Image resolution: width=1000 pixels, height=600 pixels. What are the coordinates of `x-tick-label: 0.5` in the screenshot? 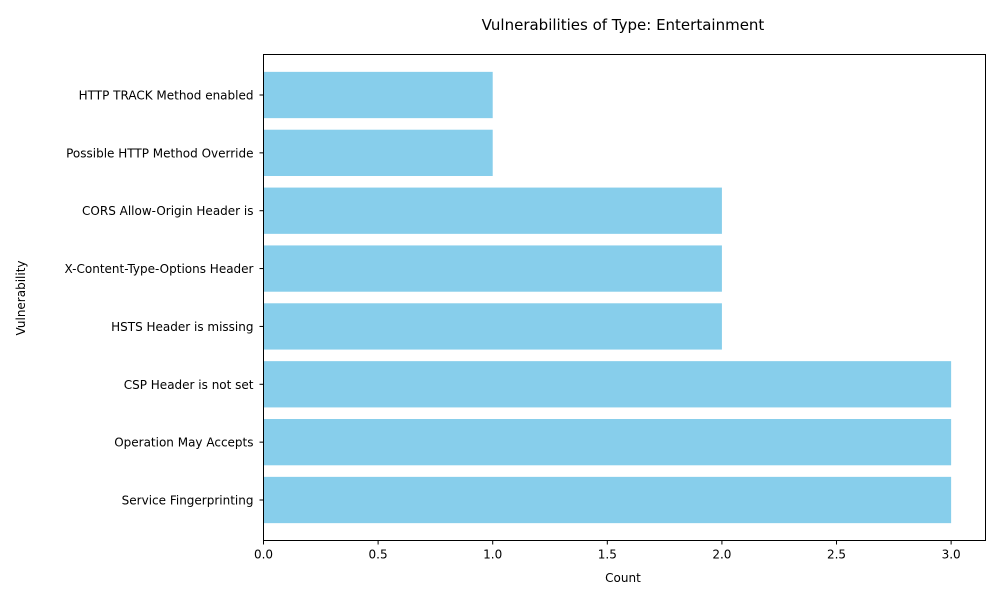 It's located at (378, 555).